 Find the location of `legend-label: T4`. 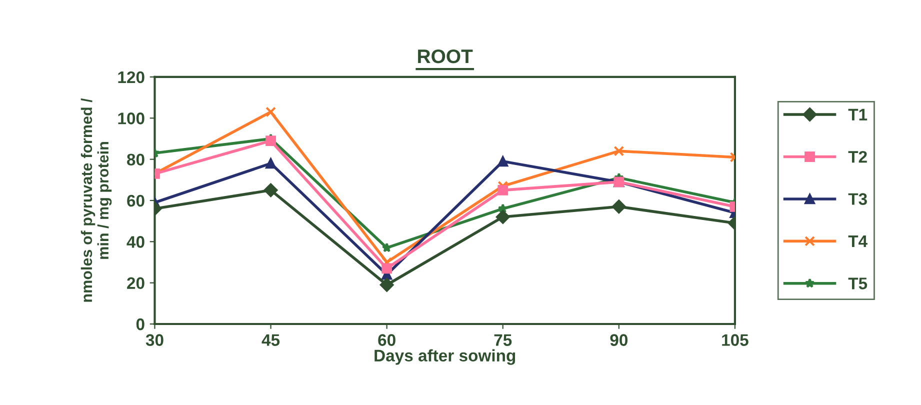

legend-label: T4 is located at coordinates (858, 241).